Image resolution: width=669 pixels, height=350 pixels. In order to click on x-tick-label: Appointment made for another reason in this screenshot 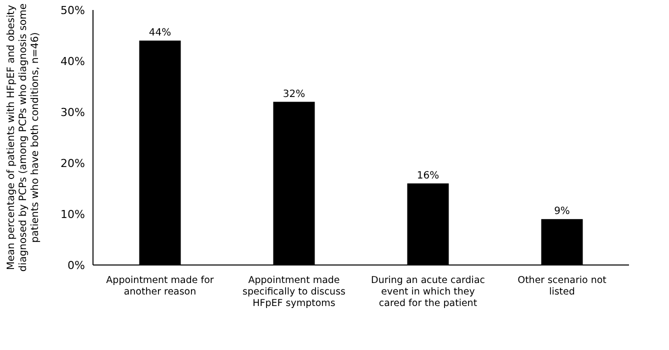, I will do `click(160, 286)`.